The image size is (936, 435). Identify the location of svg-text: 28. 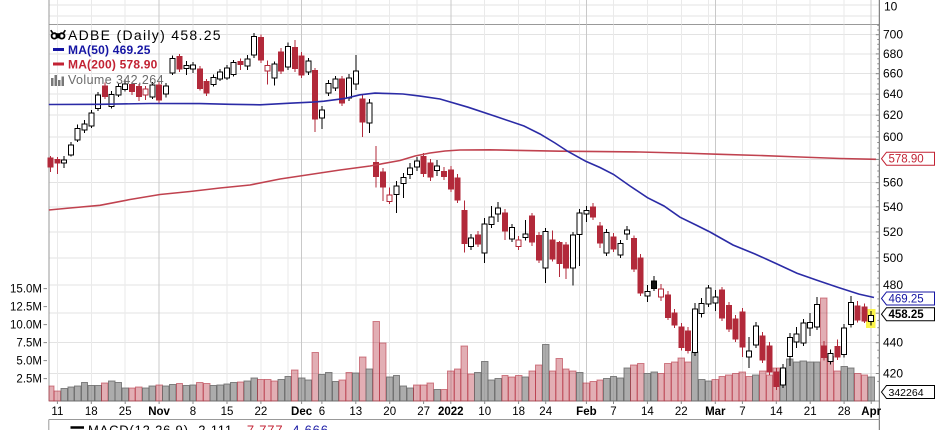
(844, 412).